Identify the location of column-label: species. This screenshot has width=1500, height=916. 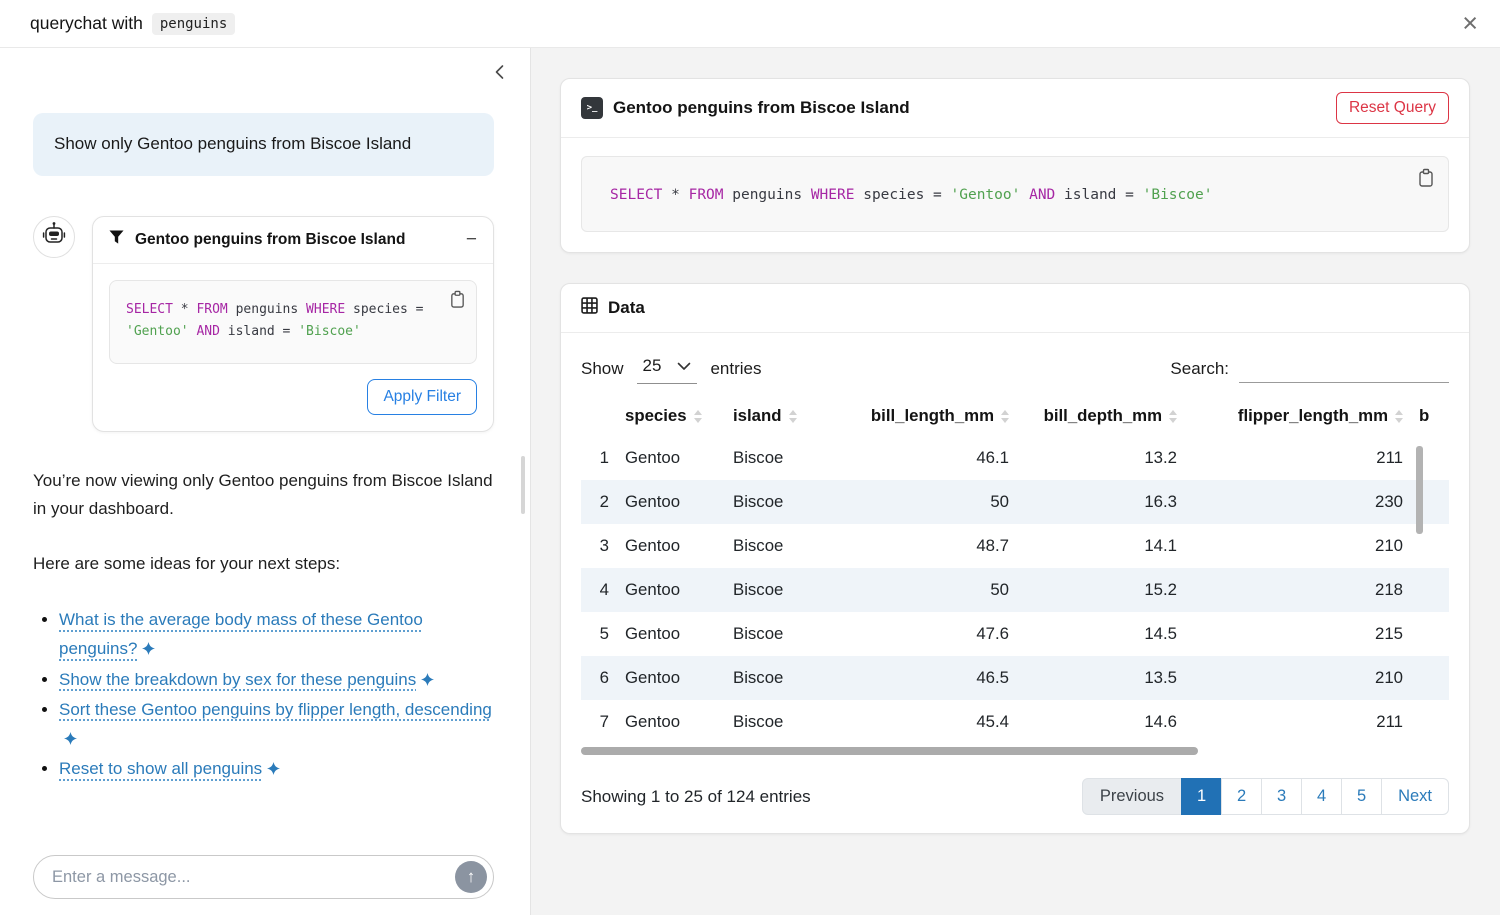
(656, 415).